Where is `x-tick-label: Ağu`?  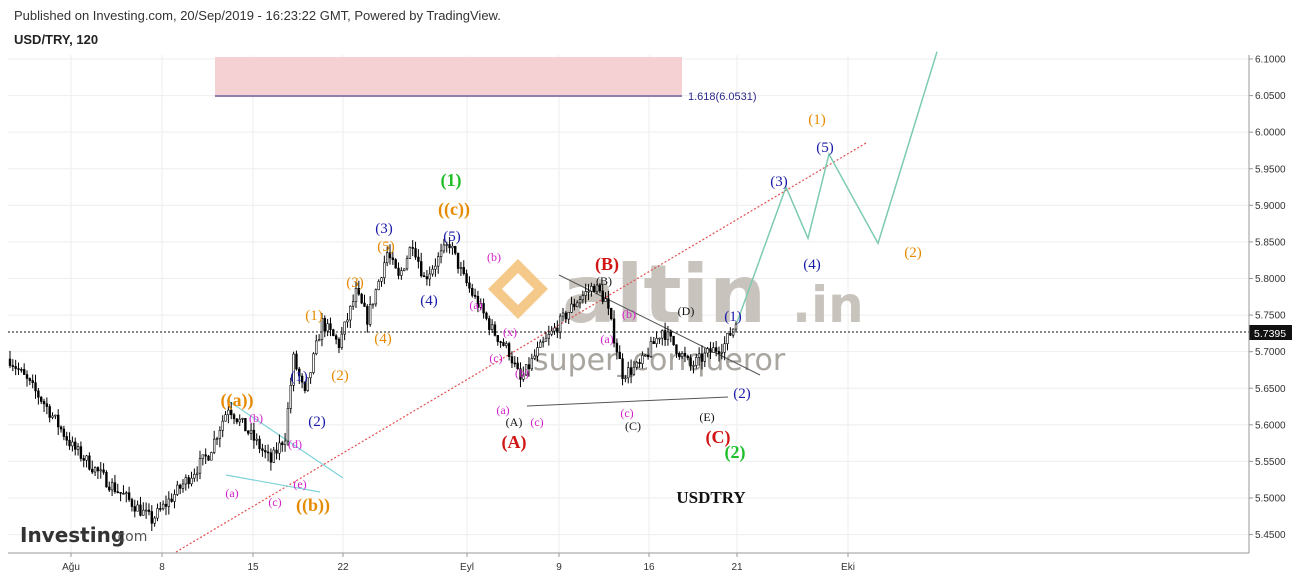
x-tick-label: Ağu is located at coordinates (71, 567).